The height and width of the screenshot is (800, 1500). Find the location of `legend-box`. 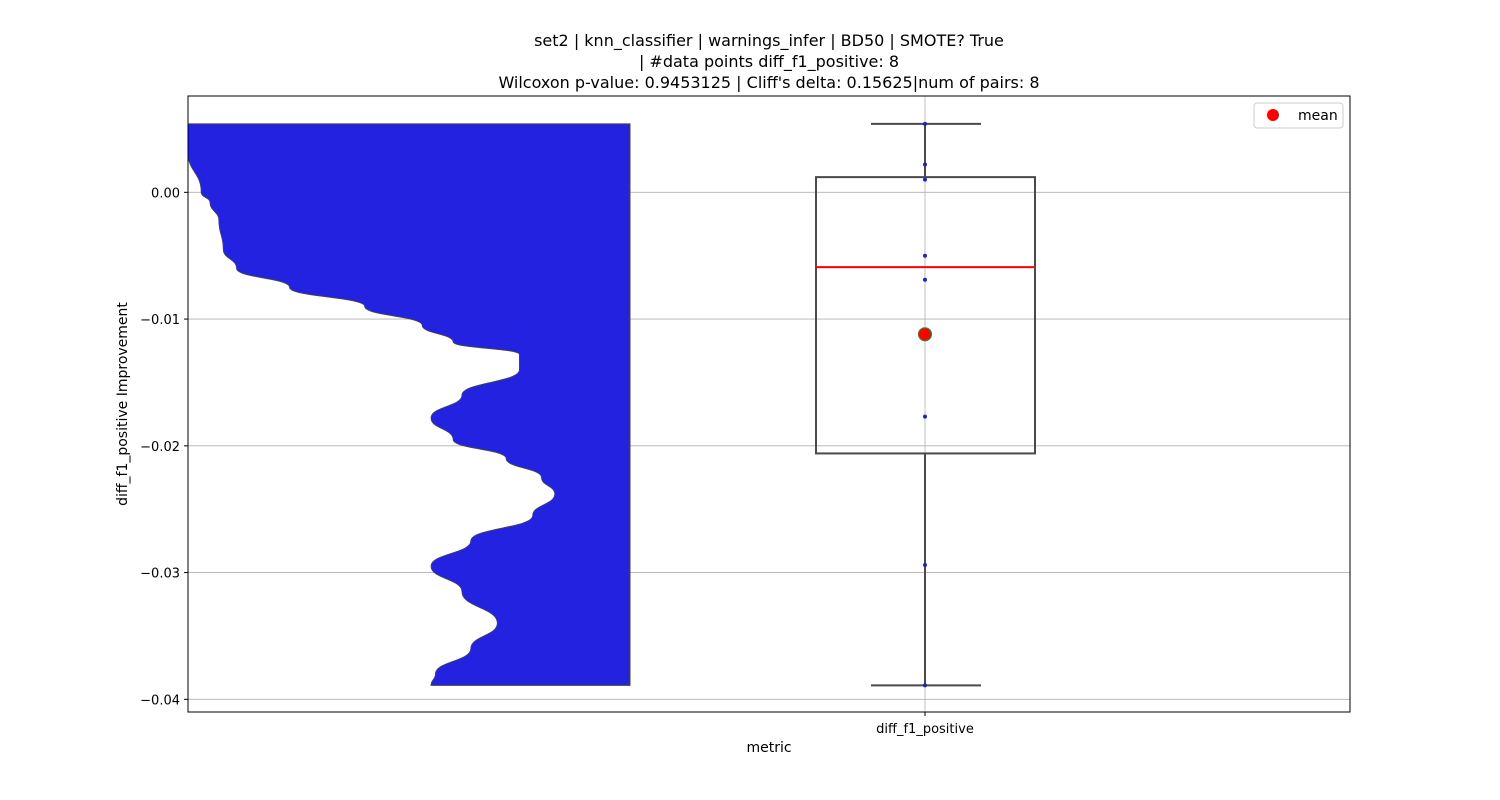

legend-box is located at coordinates (1298, 115).